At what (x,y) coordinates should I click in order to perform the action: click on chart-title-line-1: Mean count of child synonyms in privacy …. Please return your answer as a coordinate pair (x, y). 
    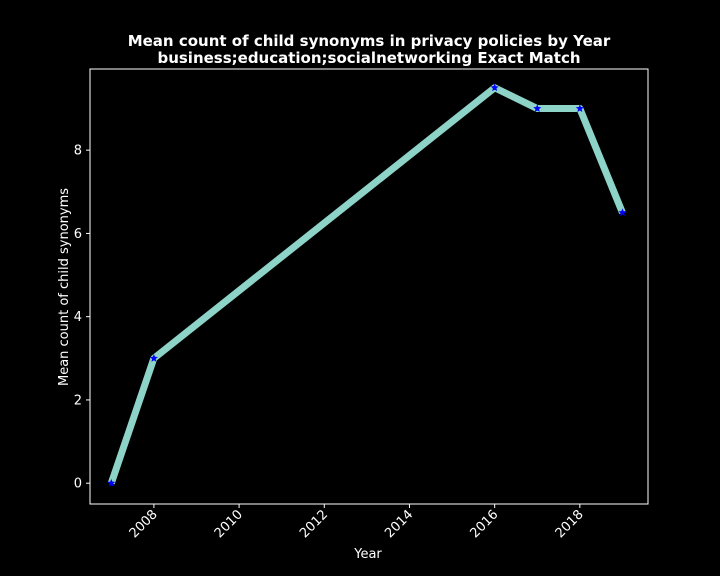
    Looking at the image, I should click on (369, 41).